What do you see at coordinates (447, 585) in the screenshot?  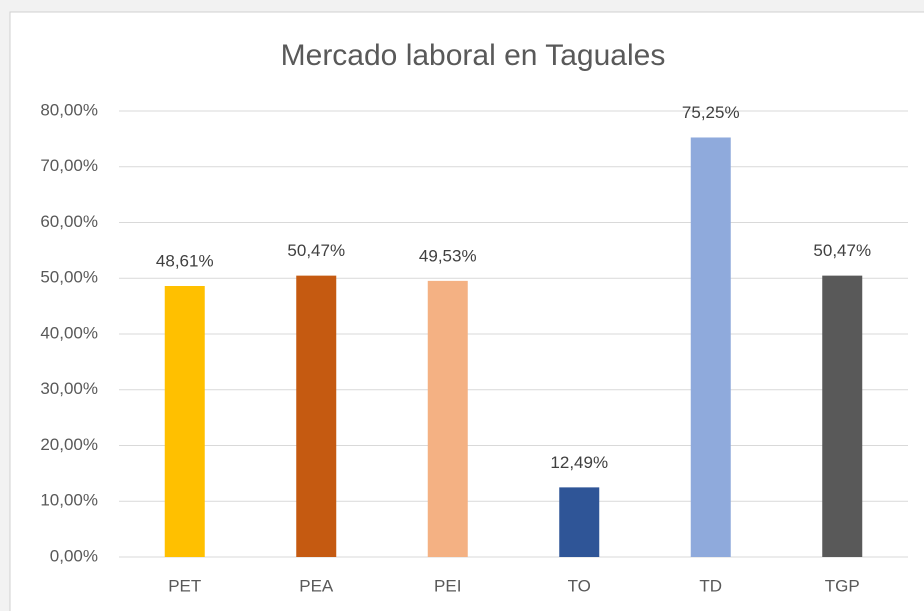 I see `x-tick-label: PEI` at bounding box center [447, 585].